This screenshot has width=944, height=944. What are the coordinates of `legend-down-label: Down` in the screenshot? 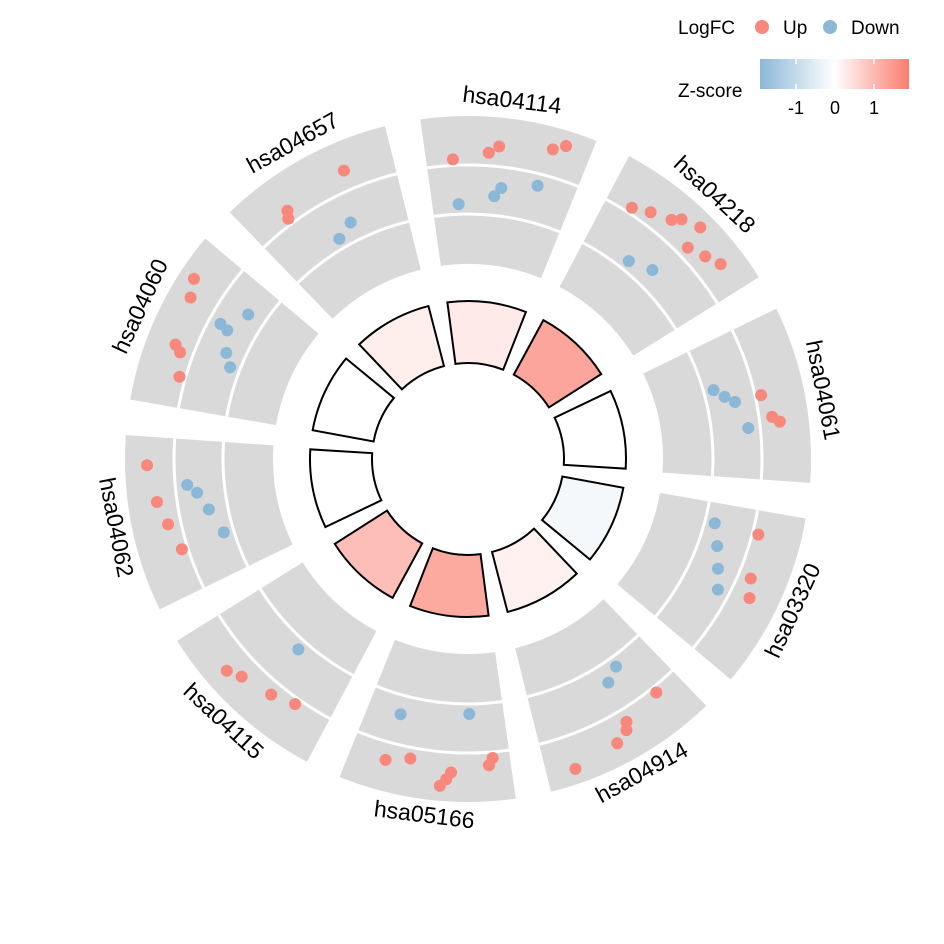 It's located at (875, 28).